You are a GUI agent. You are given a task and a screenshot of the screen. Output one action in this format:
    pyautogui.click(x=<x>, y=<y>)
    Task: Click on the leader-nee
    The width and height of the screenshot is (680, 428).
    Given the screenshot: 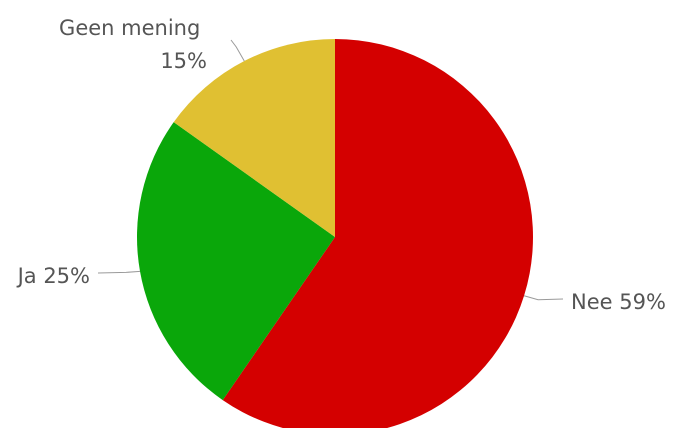 What is the action you would take?
    pyautogui.click(x=543, y=298)
    